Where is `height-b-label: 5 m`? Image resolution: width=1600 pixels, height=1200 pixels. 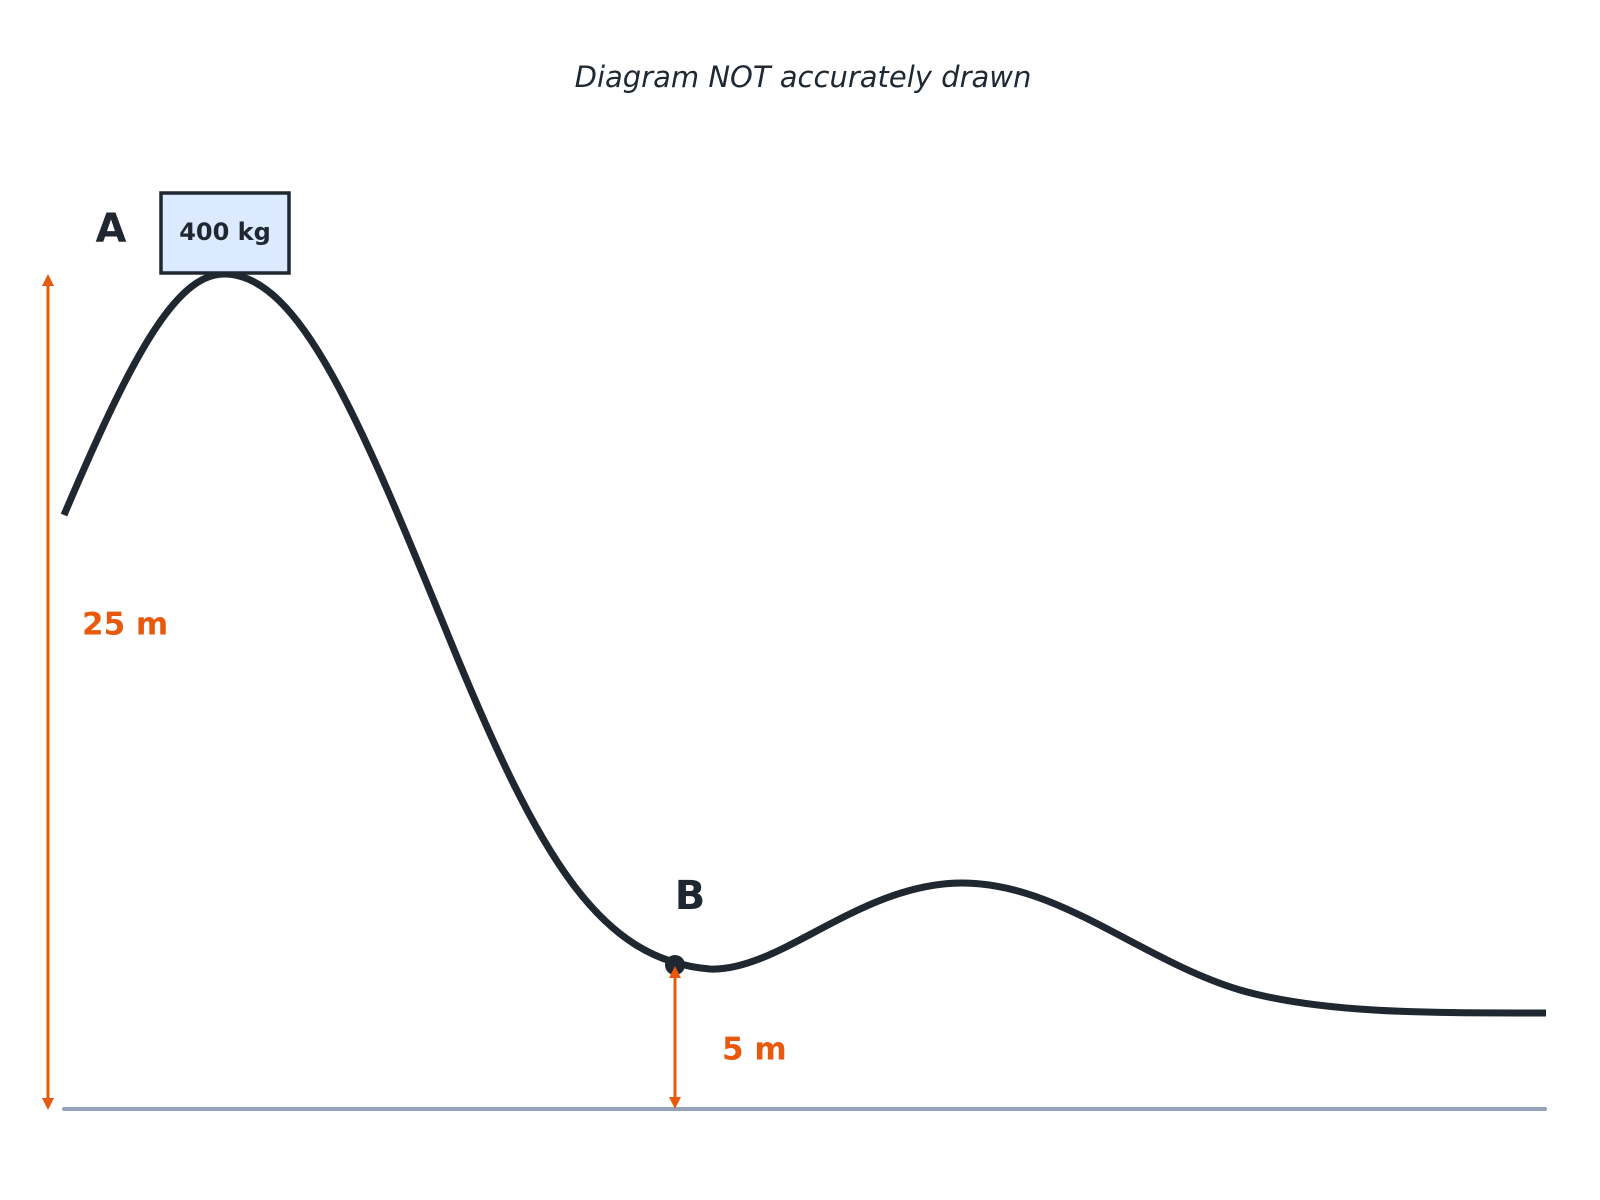
height-b-label: 5 m is located at coordinates (754, 1050).